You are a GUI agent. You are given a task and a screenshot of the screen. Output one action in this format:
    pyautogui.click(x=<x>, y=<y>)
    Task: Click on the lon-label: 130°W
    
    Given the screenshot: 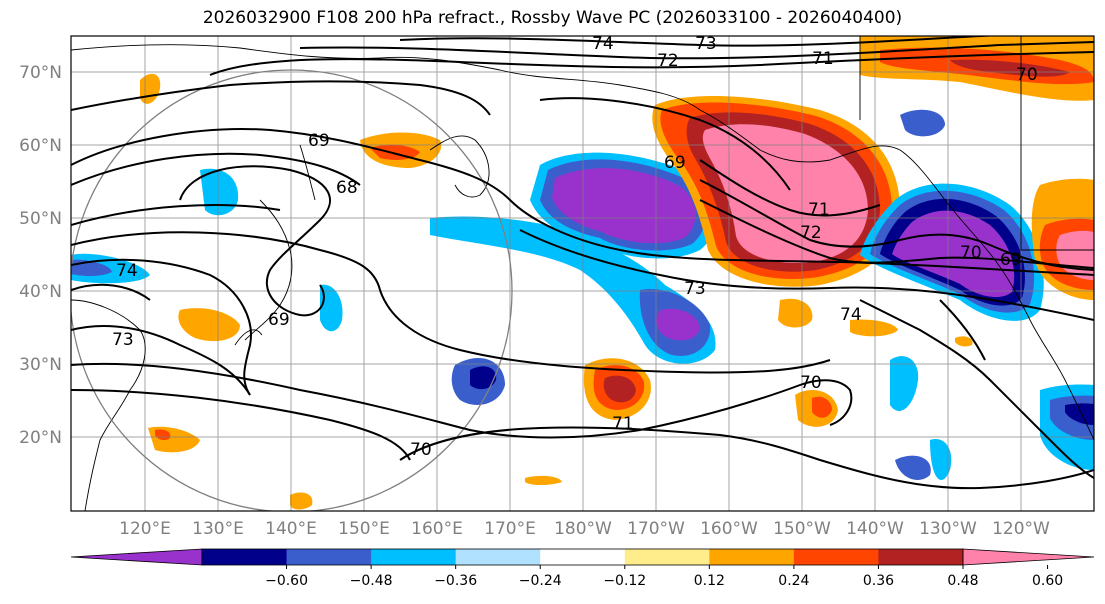 What is the action you would take?
    pyautogui.click(x=948, y=529)
    